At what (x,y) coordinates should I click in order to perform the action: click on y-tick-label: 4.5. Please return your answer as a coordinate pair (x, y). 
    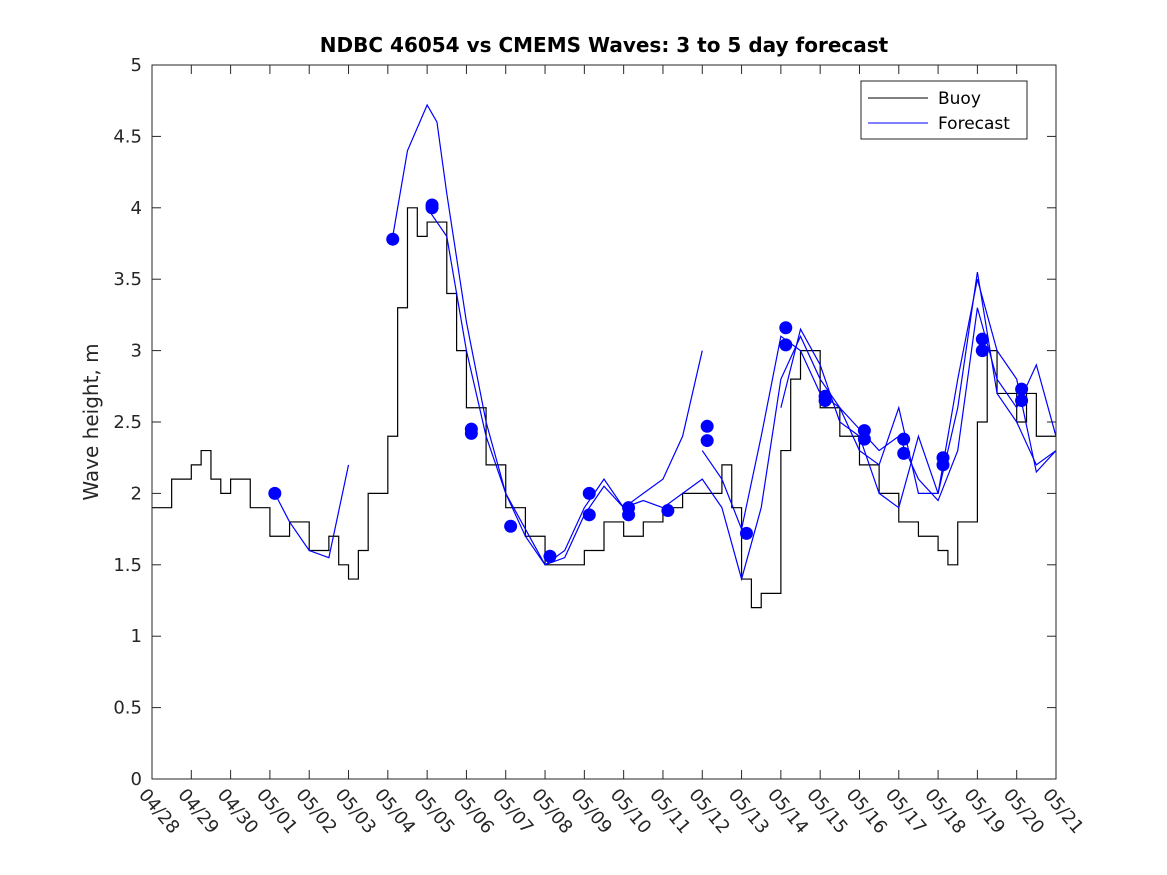
    Looking at the image, I should click on (127, 136).